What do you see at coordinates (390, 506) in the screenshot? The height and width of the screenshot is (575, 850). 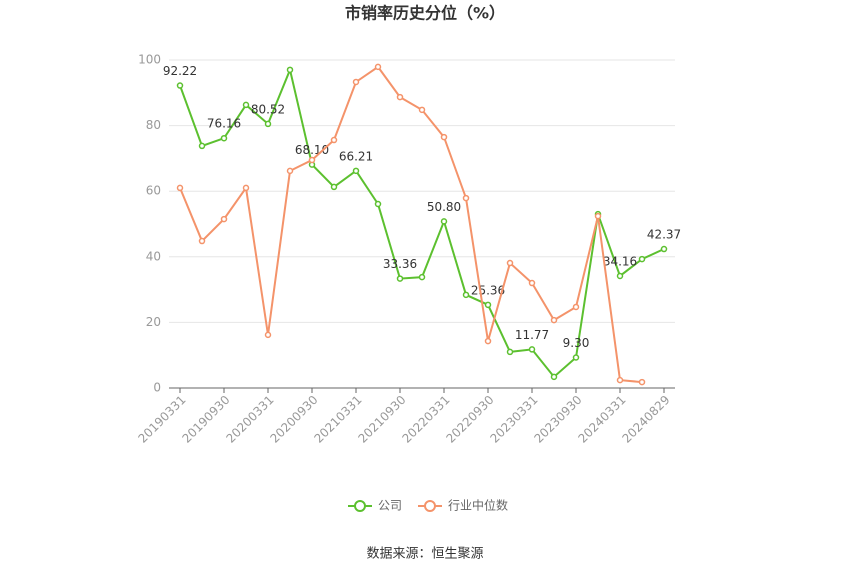 I see `legend-label: 公司` at bounding box center [390, 506].